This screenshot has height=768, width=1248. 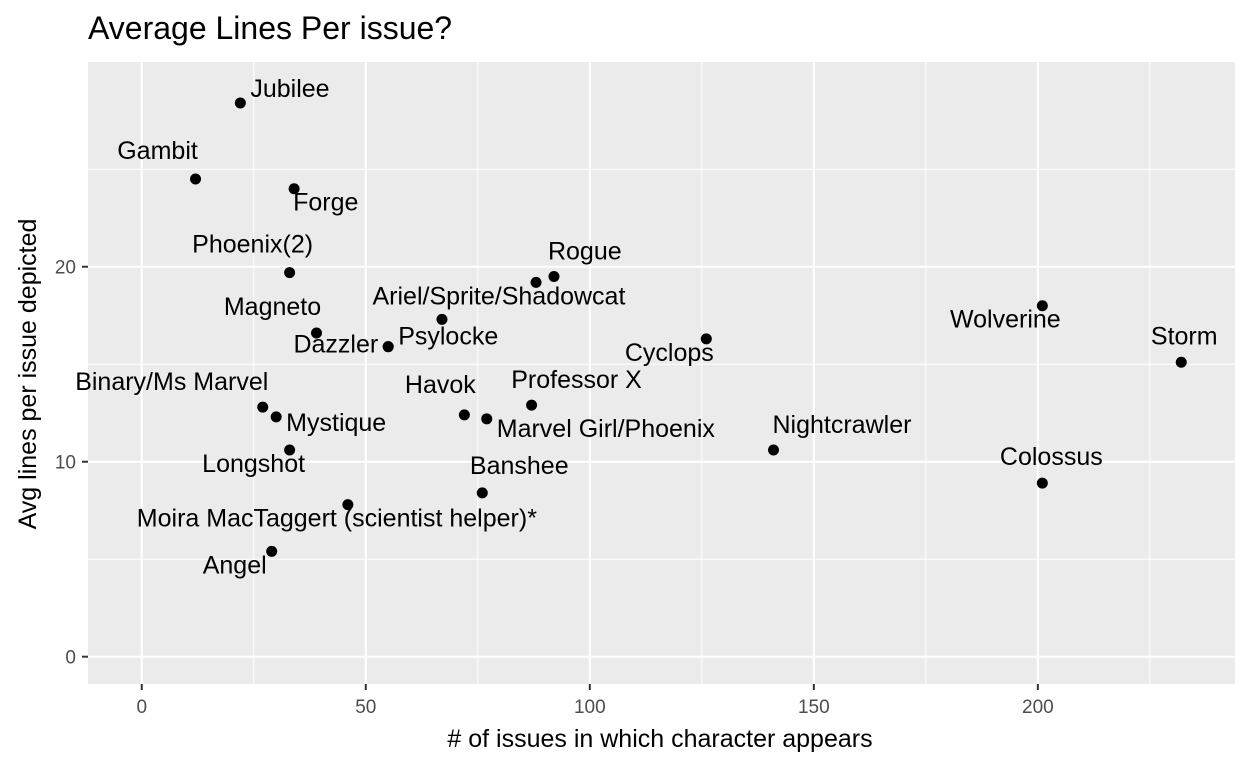 I want to click on y-axis-title: Avg lines per issue depicted, so click(x=28, y=374).